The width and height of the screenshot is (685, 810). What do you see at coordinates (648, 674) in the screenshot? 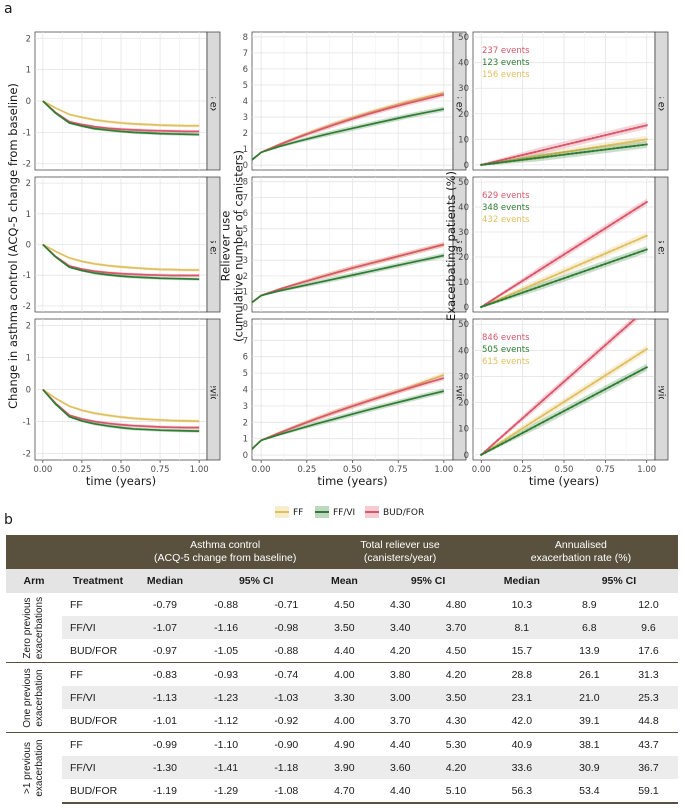
I see `value-cell: 31.3` at bounding box center [648, 674].